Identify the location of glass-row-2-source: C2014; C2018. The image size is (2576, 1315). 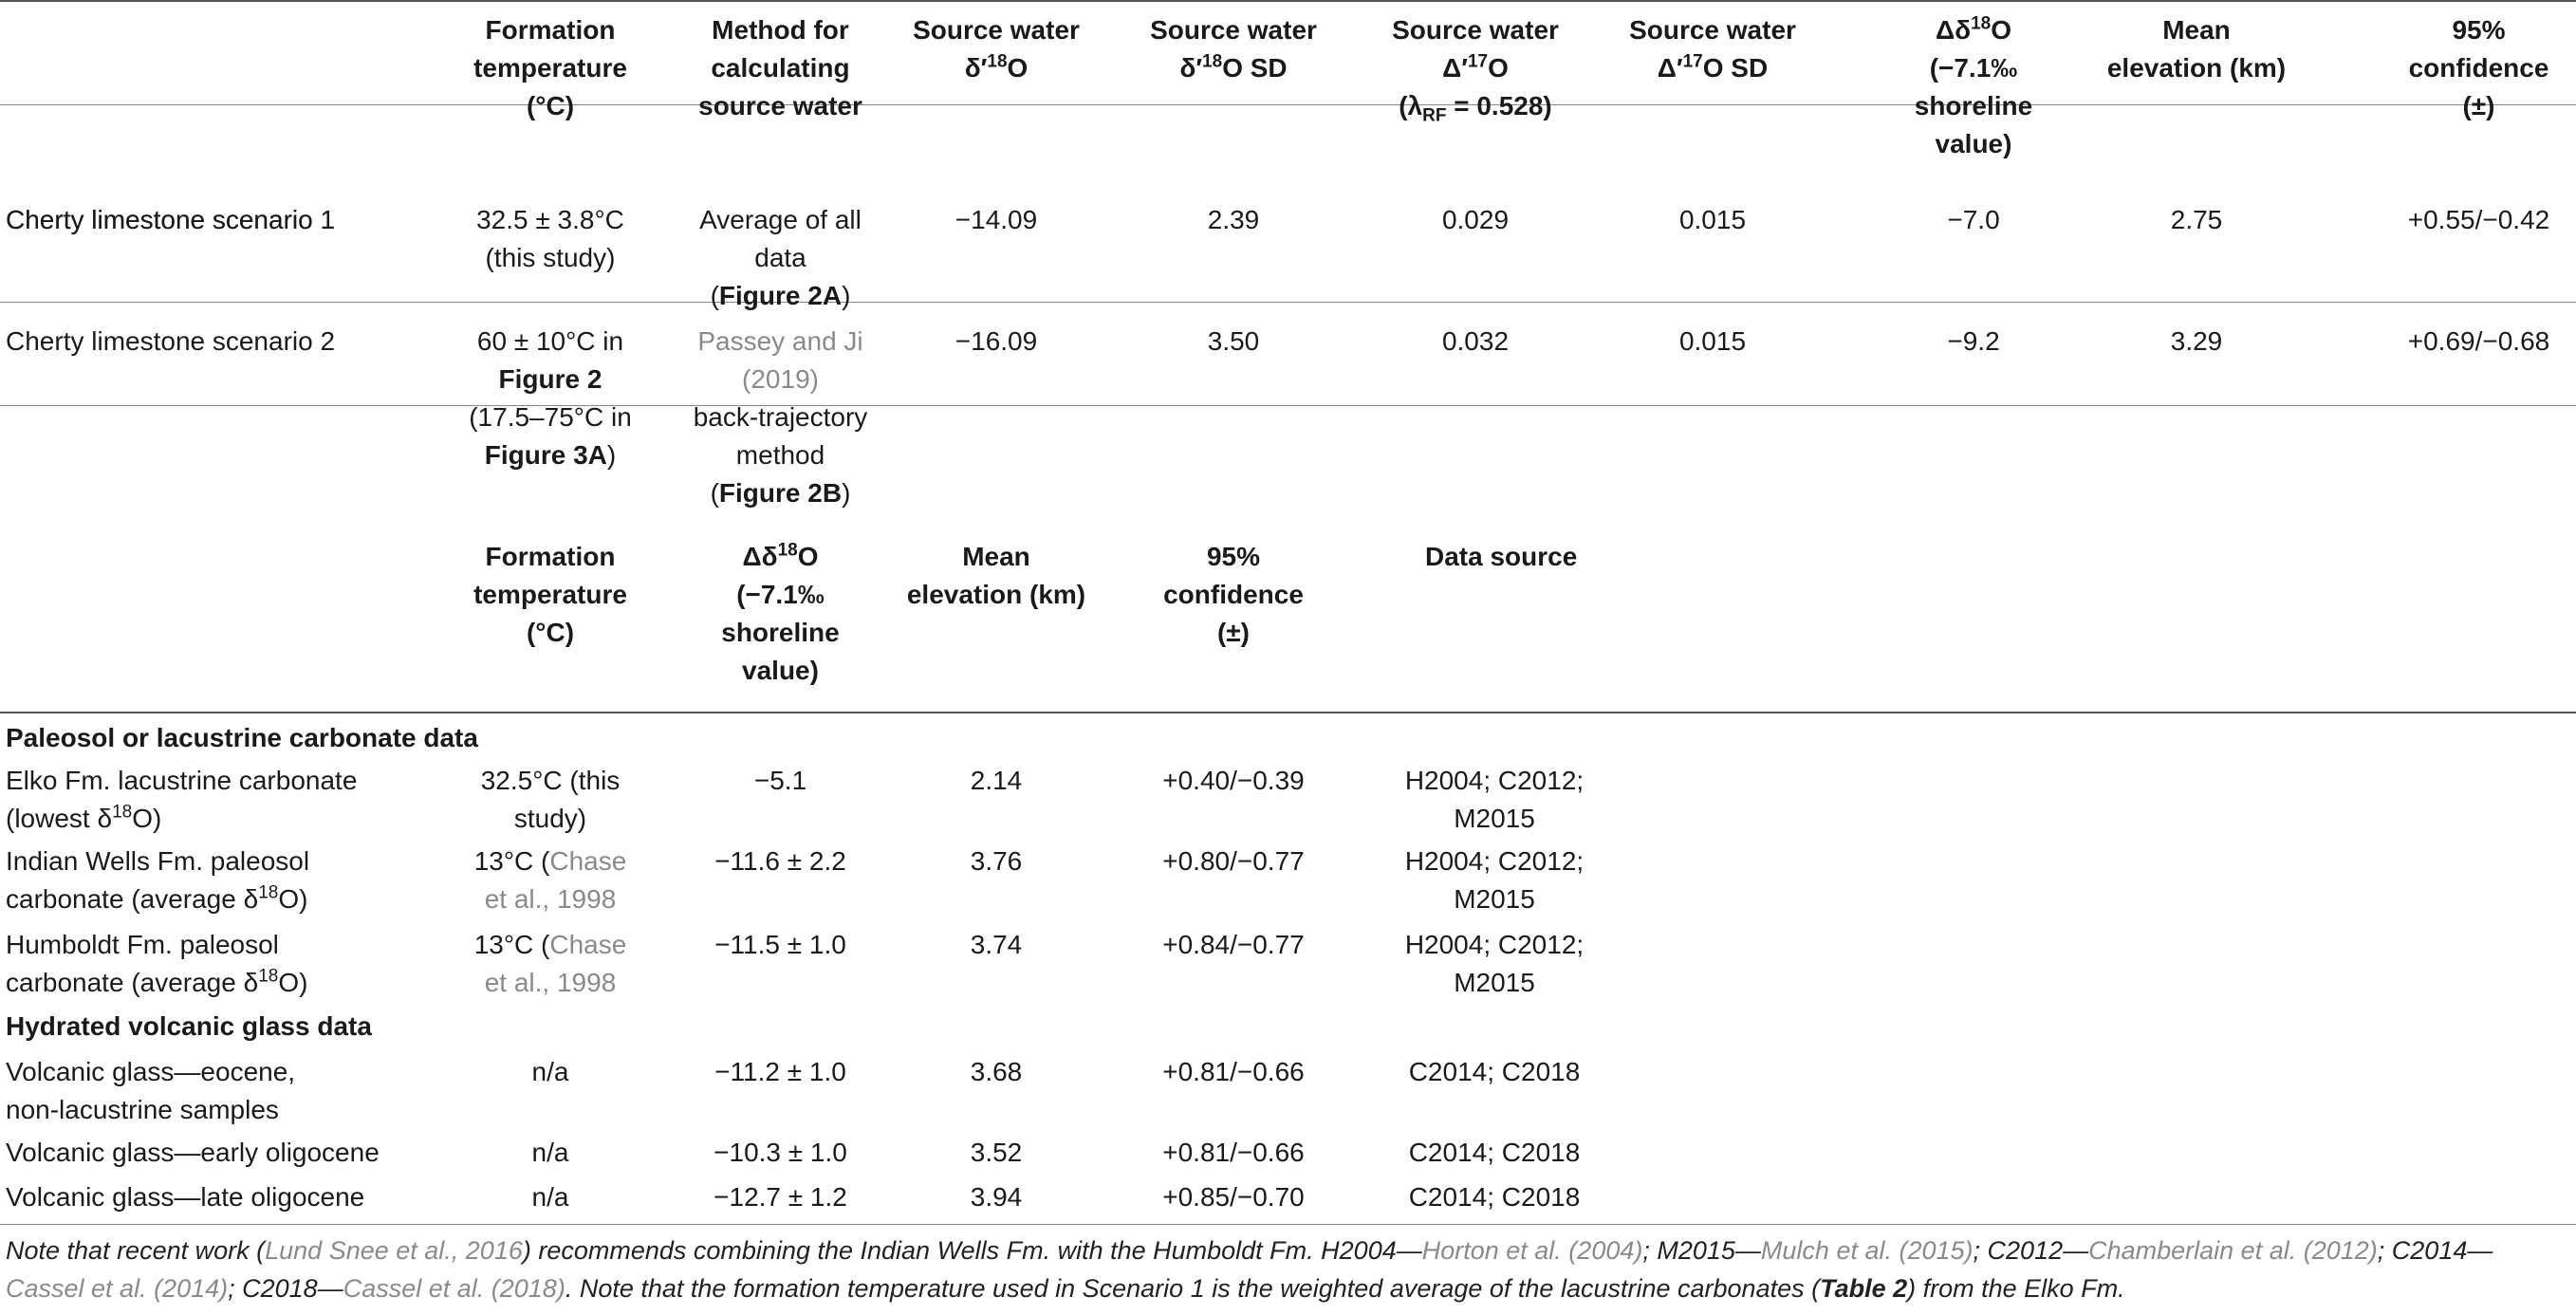
(1494, 1152).